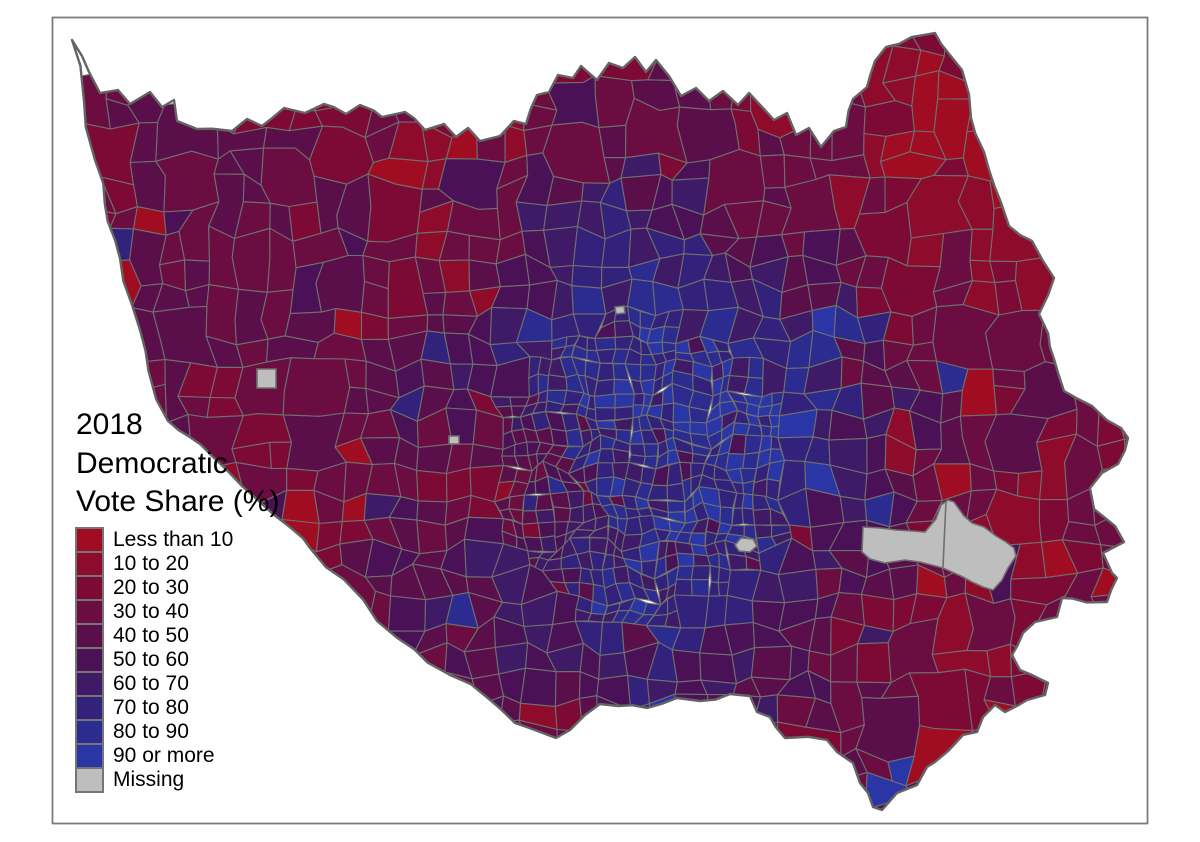 This screenshot has height=842, width=1200. What do you see at coordinates (944, 534) in the screenshot?
I see `missing-area-divider` at bounding box center [944, 534].